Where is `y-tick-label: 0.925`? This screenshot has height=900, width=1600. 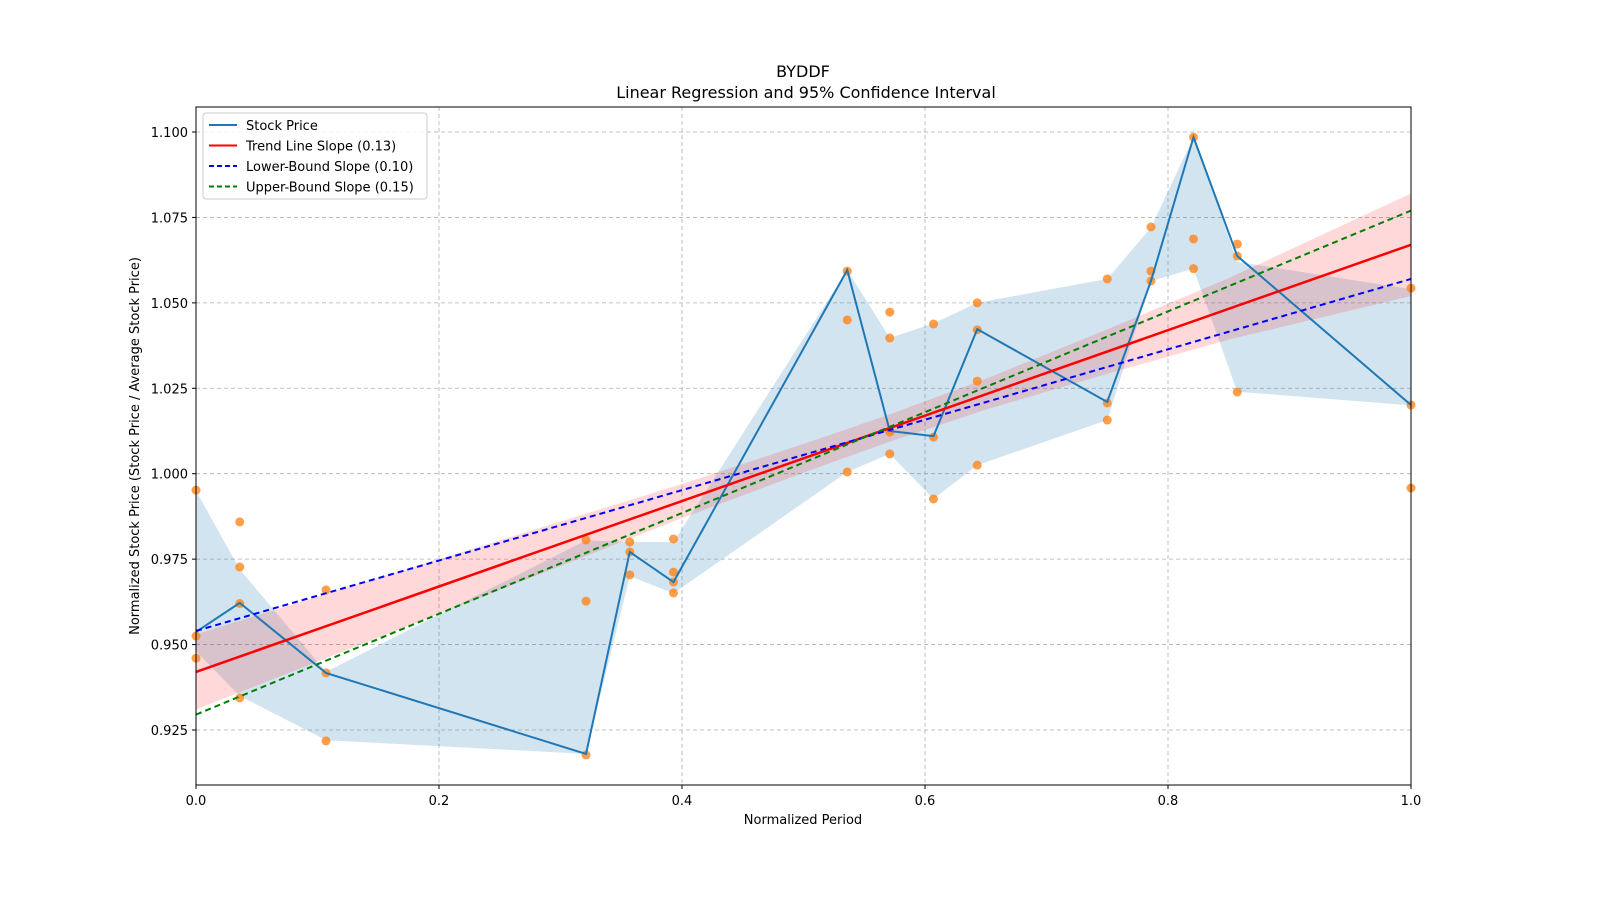
y-tick-label: 0.925 is located at coordinates (169, 731).